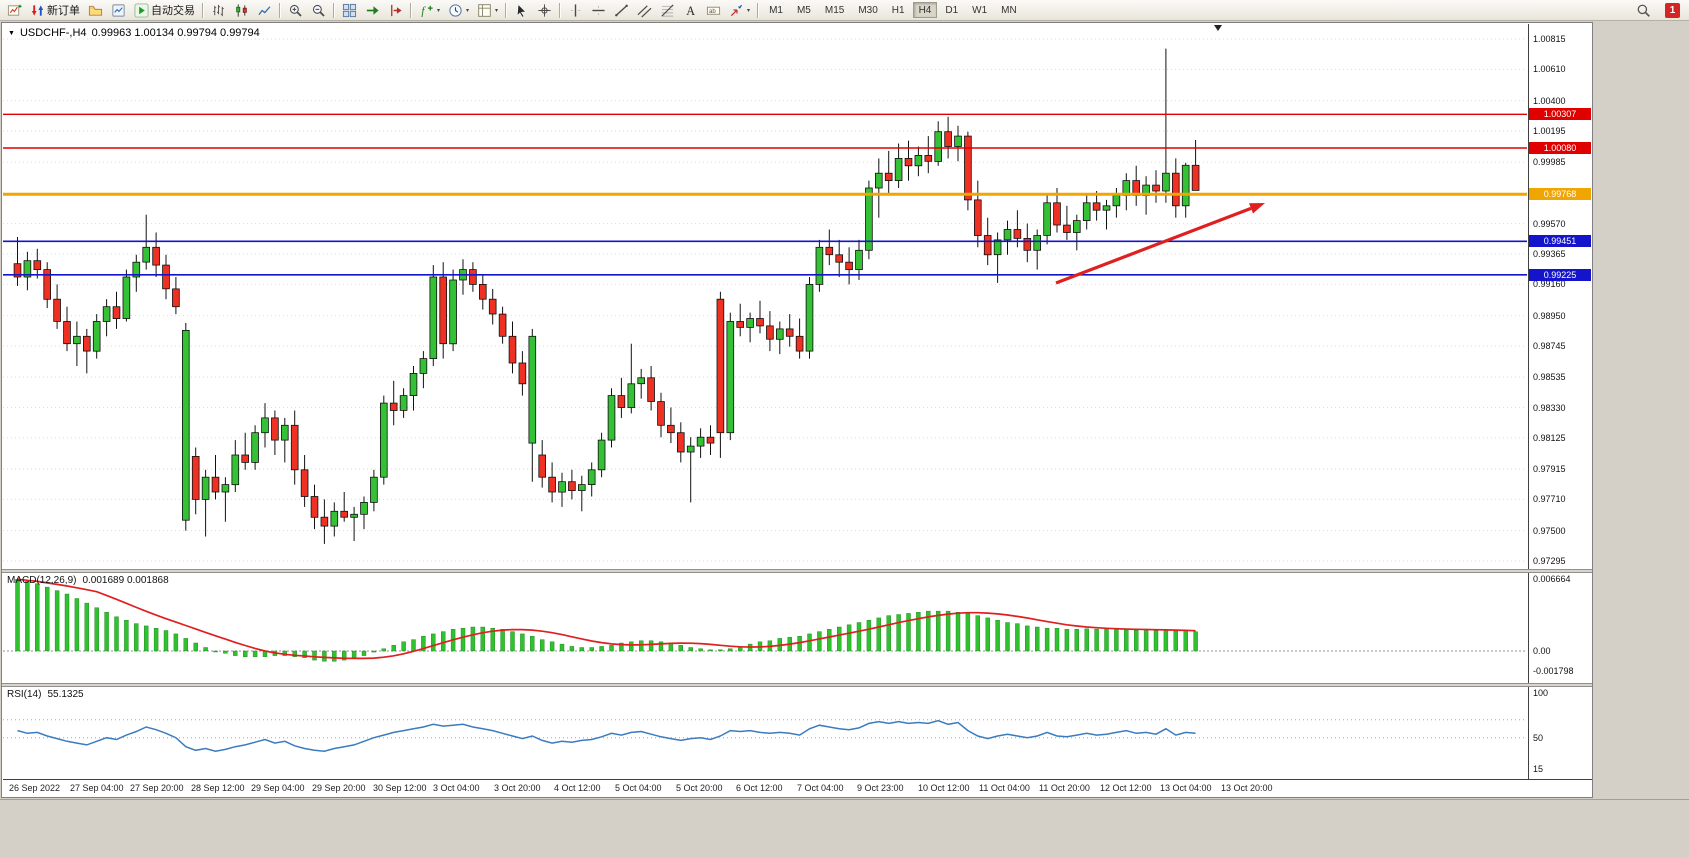 This screenshot has height=858, width=1689. What do you see at coordinates (295, 10) in the screenshot?
I see `zoom-in-button` at bounding box center [295, 10].